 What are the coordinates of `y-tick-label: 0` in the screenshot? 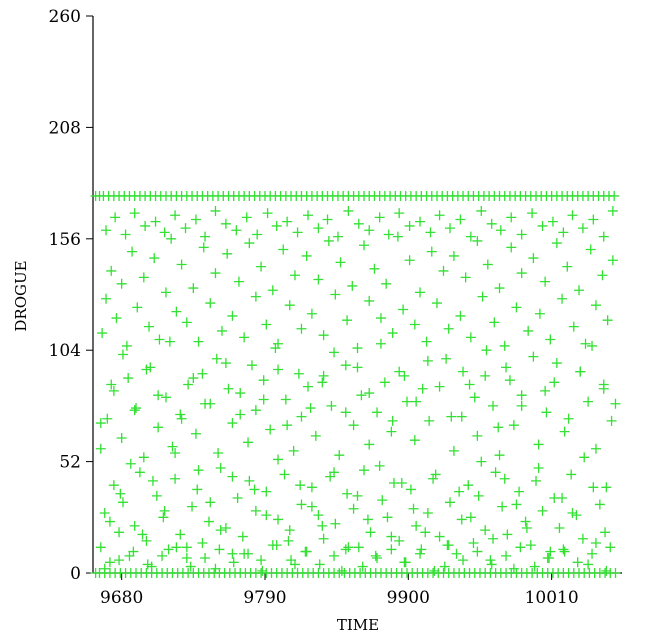 It's located at (75, 574).